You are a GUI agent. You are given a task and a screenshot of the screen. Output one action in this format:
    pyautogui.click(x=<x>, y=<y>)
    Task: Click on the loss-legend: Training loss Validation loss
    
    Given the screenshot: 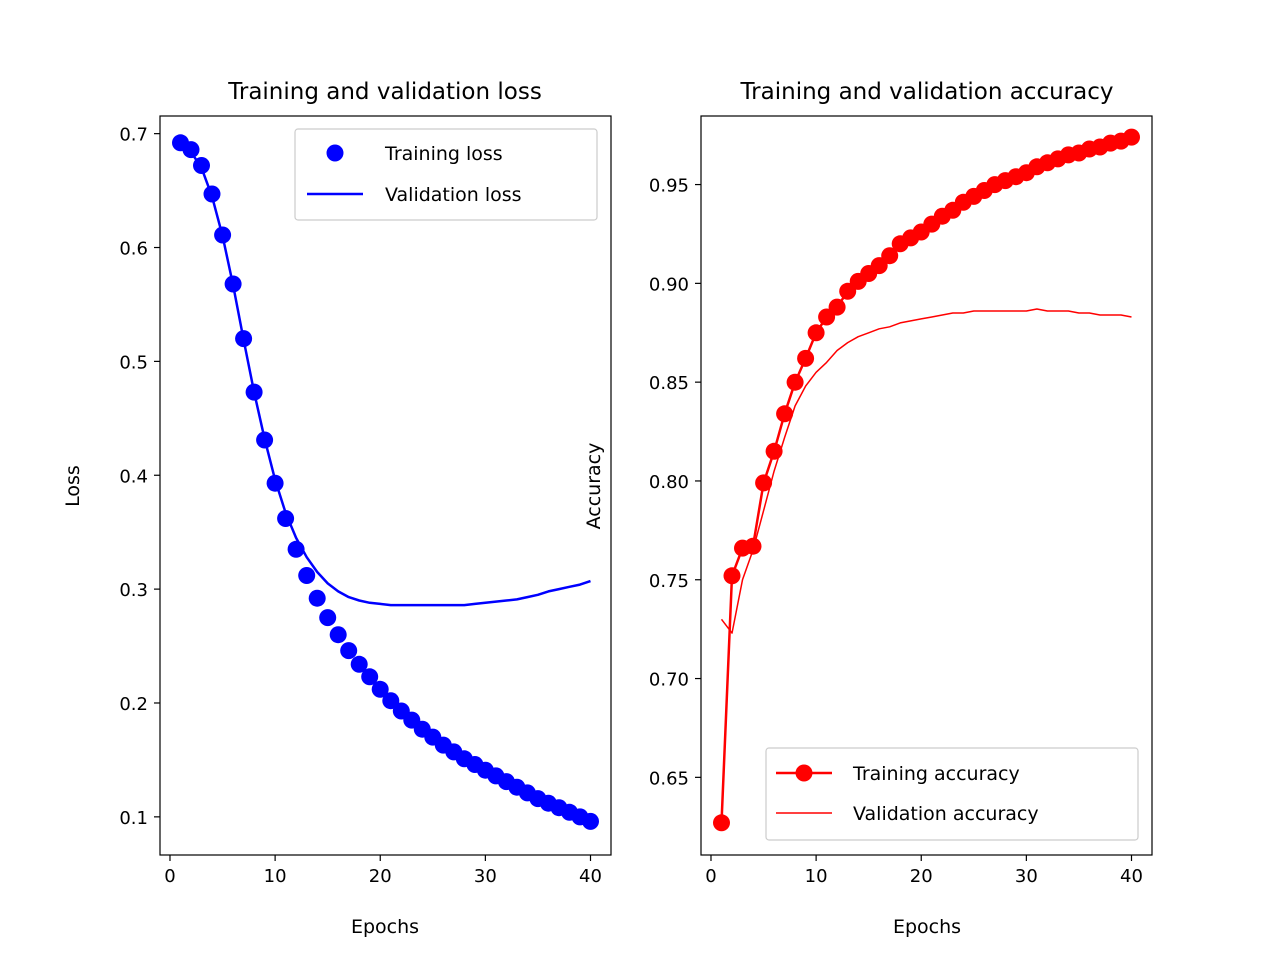 What is the action you would take?
    pyautogui.click(x=446, y=174)
    